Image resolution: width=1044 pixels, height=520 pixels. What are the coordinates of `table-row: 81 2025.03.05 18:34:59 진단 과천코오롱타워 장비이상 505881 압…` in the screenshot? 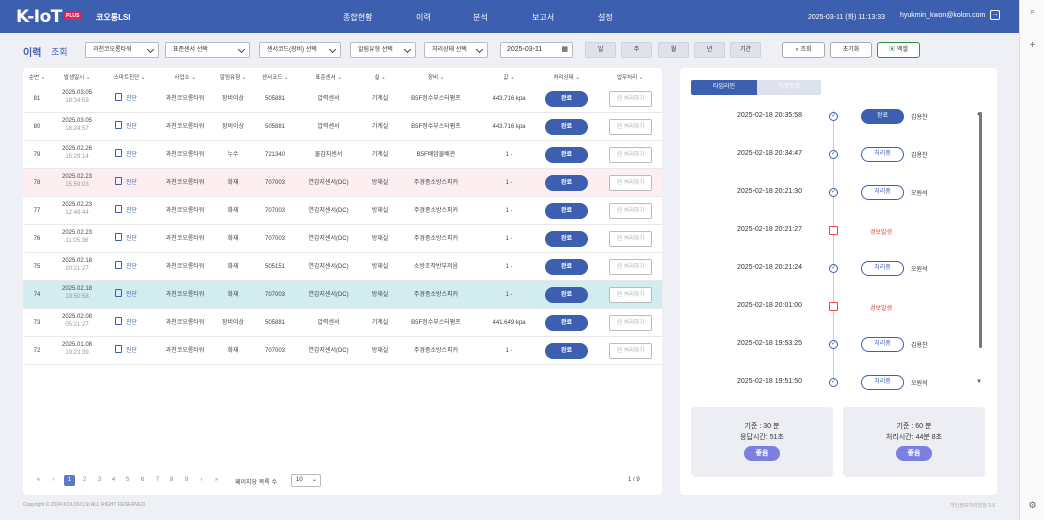 It's located at (342, 99).